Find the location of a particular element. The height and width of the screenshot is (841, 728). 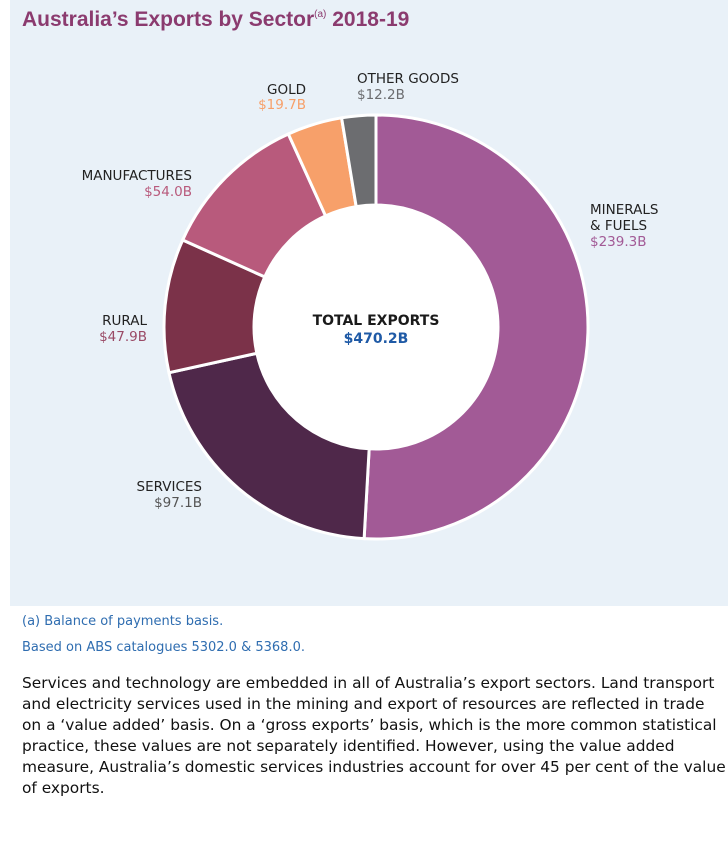

chart-title: Australia’s Exports by Sector(a) 2018-19 is located at coordinates (216, 19).